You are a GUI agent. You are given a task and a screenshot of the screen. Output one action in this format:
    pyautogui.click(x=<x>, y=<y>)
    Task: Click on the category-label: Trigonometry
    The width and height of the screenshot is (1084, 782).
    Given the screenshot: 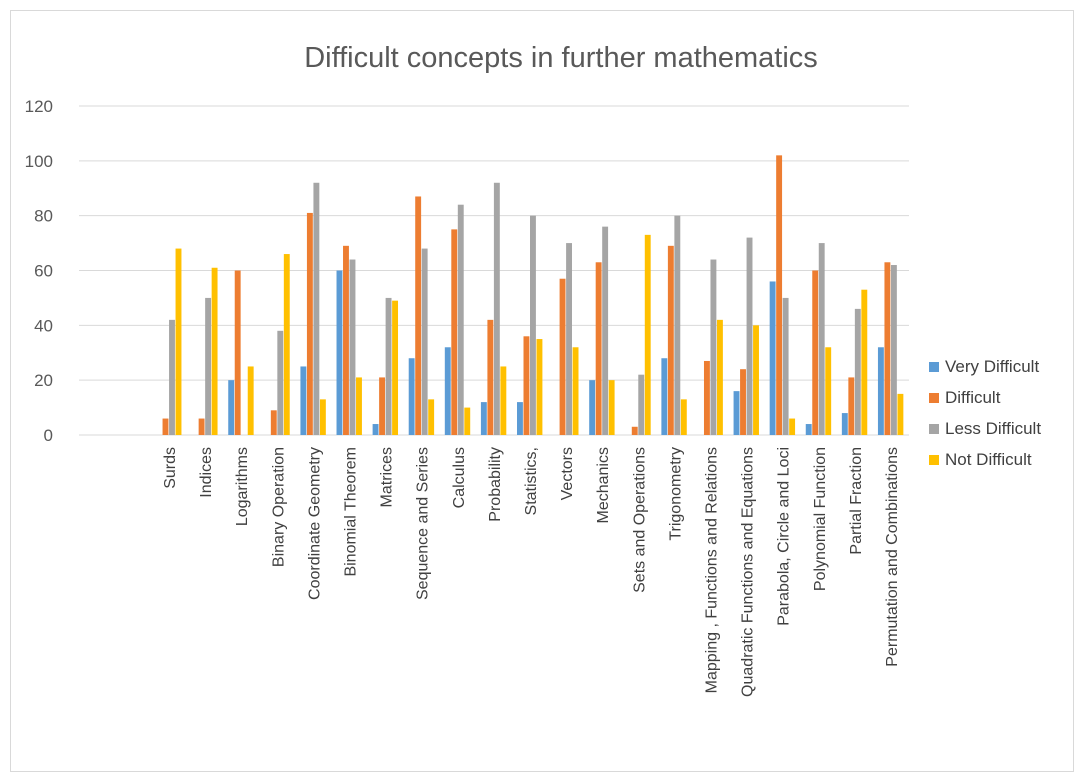 What is the action you would take?
    pyautogui.click(x=675, y=494)
    